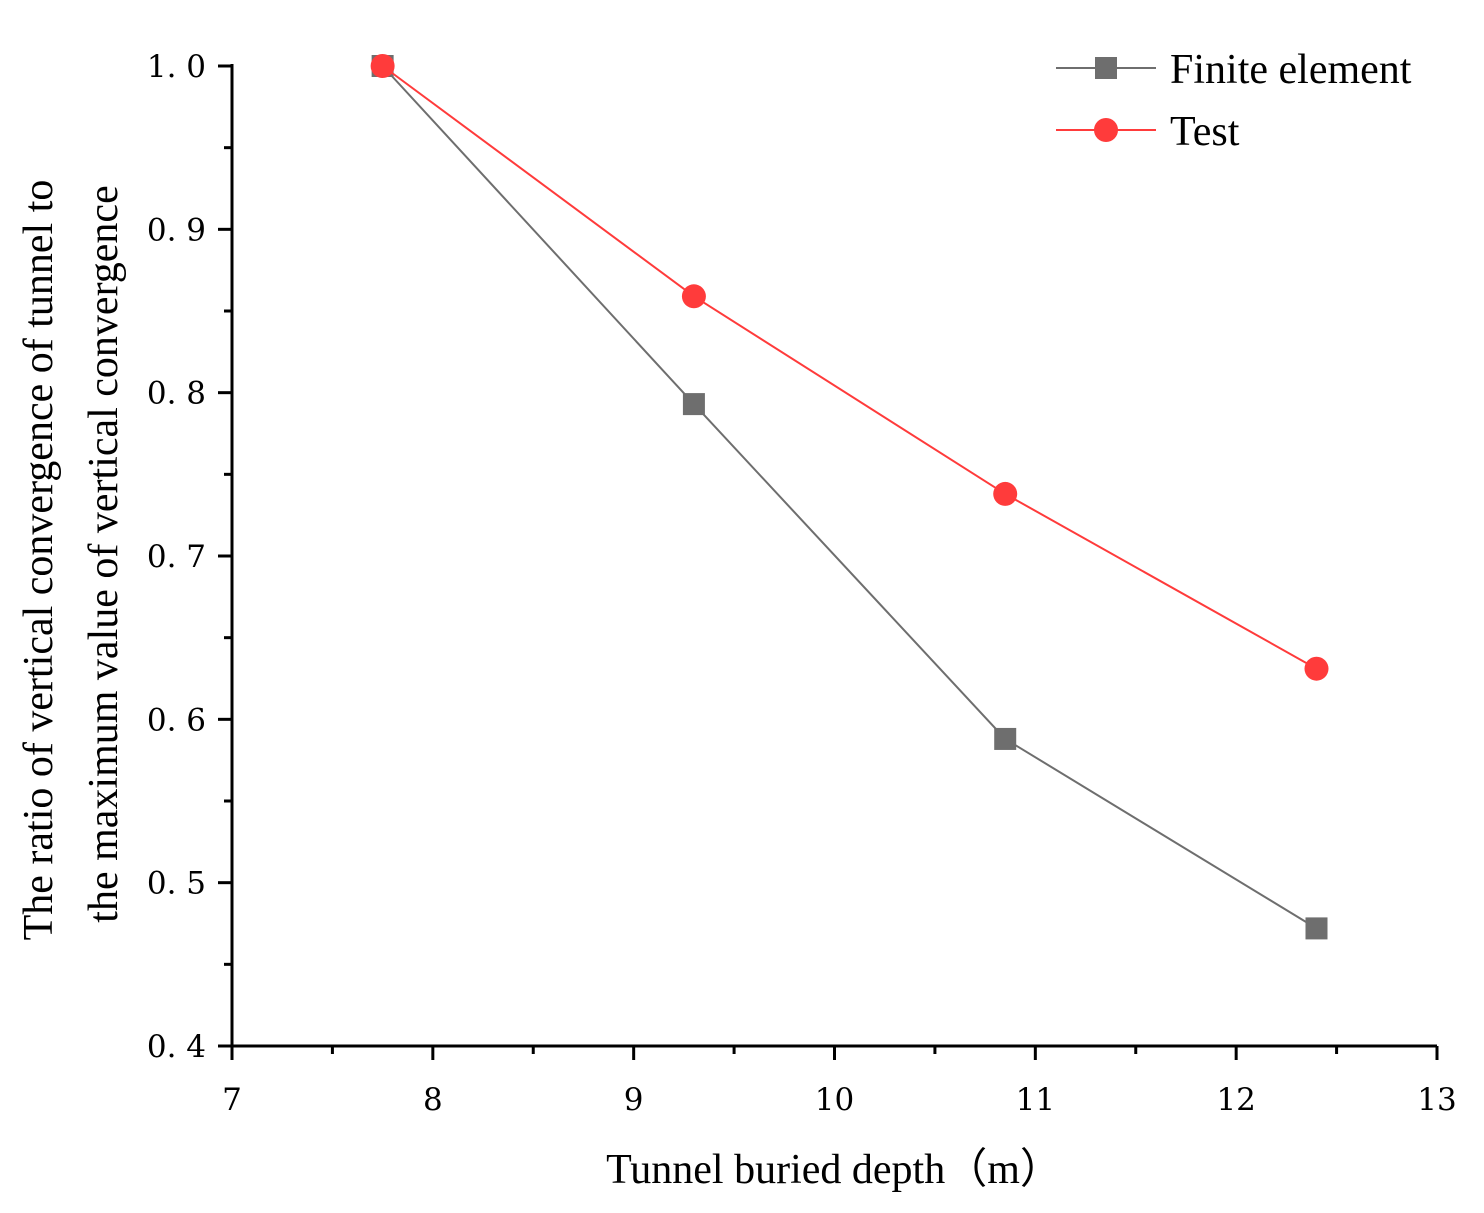 The height and width of the screenshot is (1213, 1484). Describe the element at coordinates (176, 1047) in the screenshot. I see `y-tick-label: 0. 4` at that location.